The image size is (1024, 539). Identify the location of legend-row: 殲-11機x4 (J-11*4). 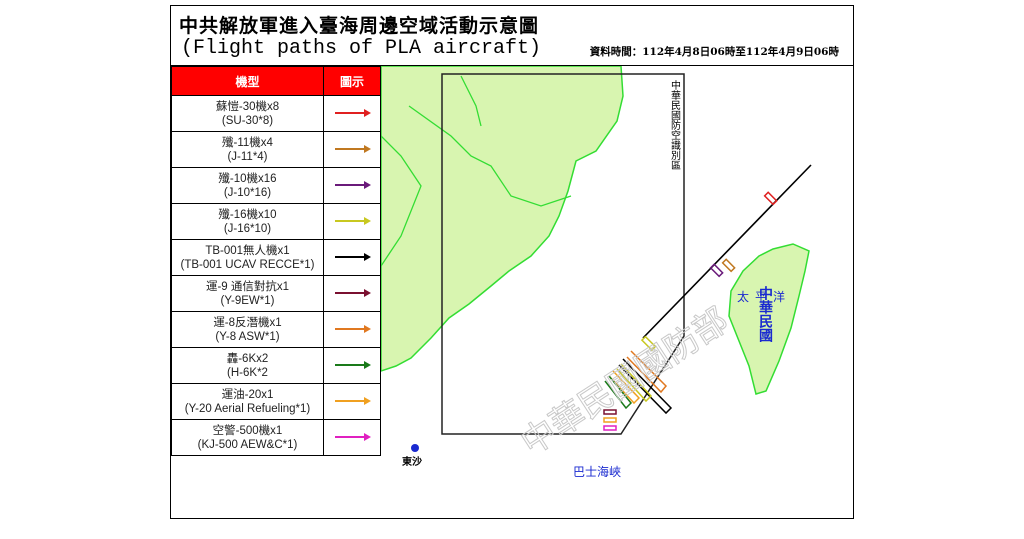
(276, 149).